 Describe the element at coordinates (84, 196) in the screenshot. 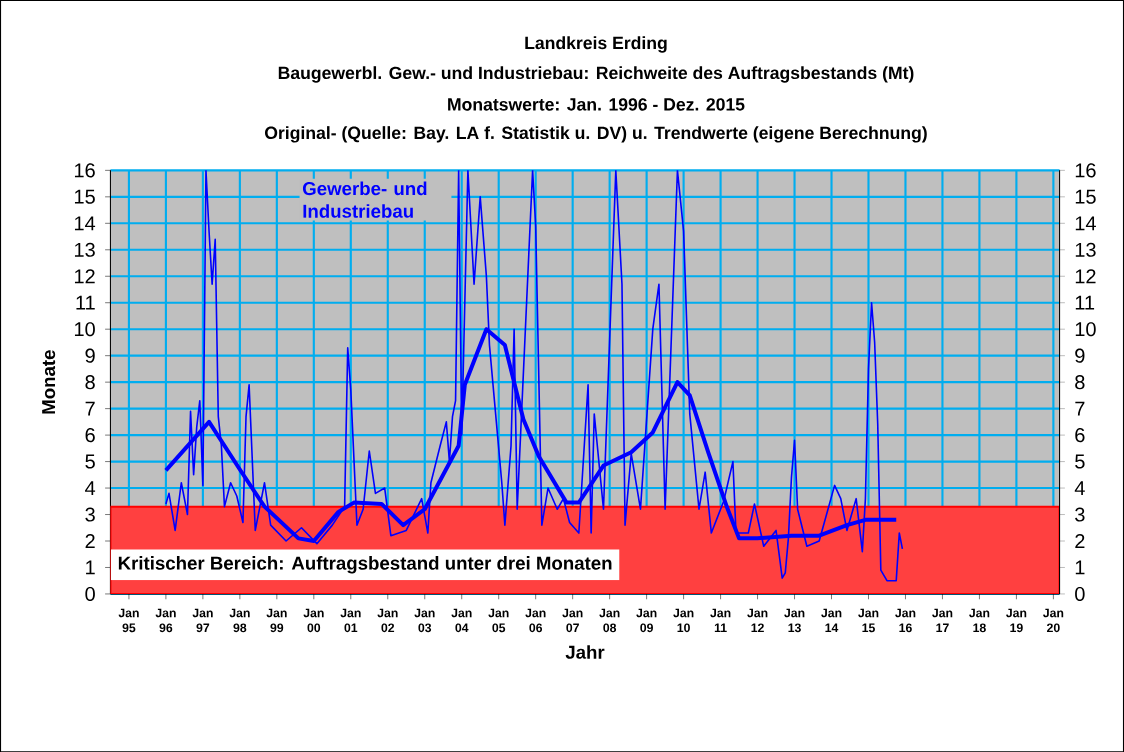

I see `y-tick-label: 15` at that location.